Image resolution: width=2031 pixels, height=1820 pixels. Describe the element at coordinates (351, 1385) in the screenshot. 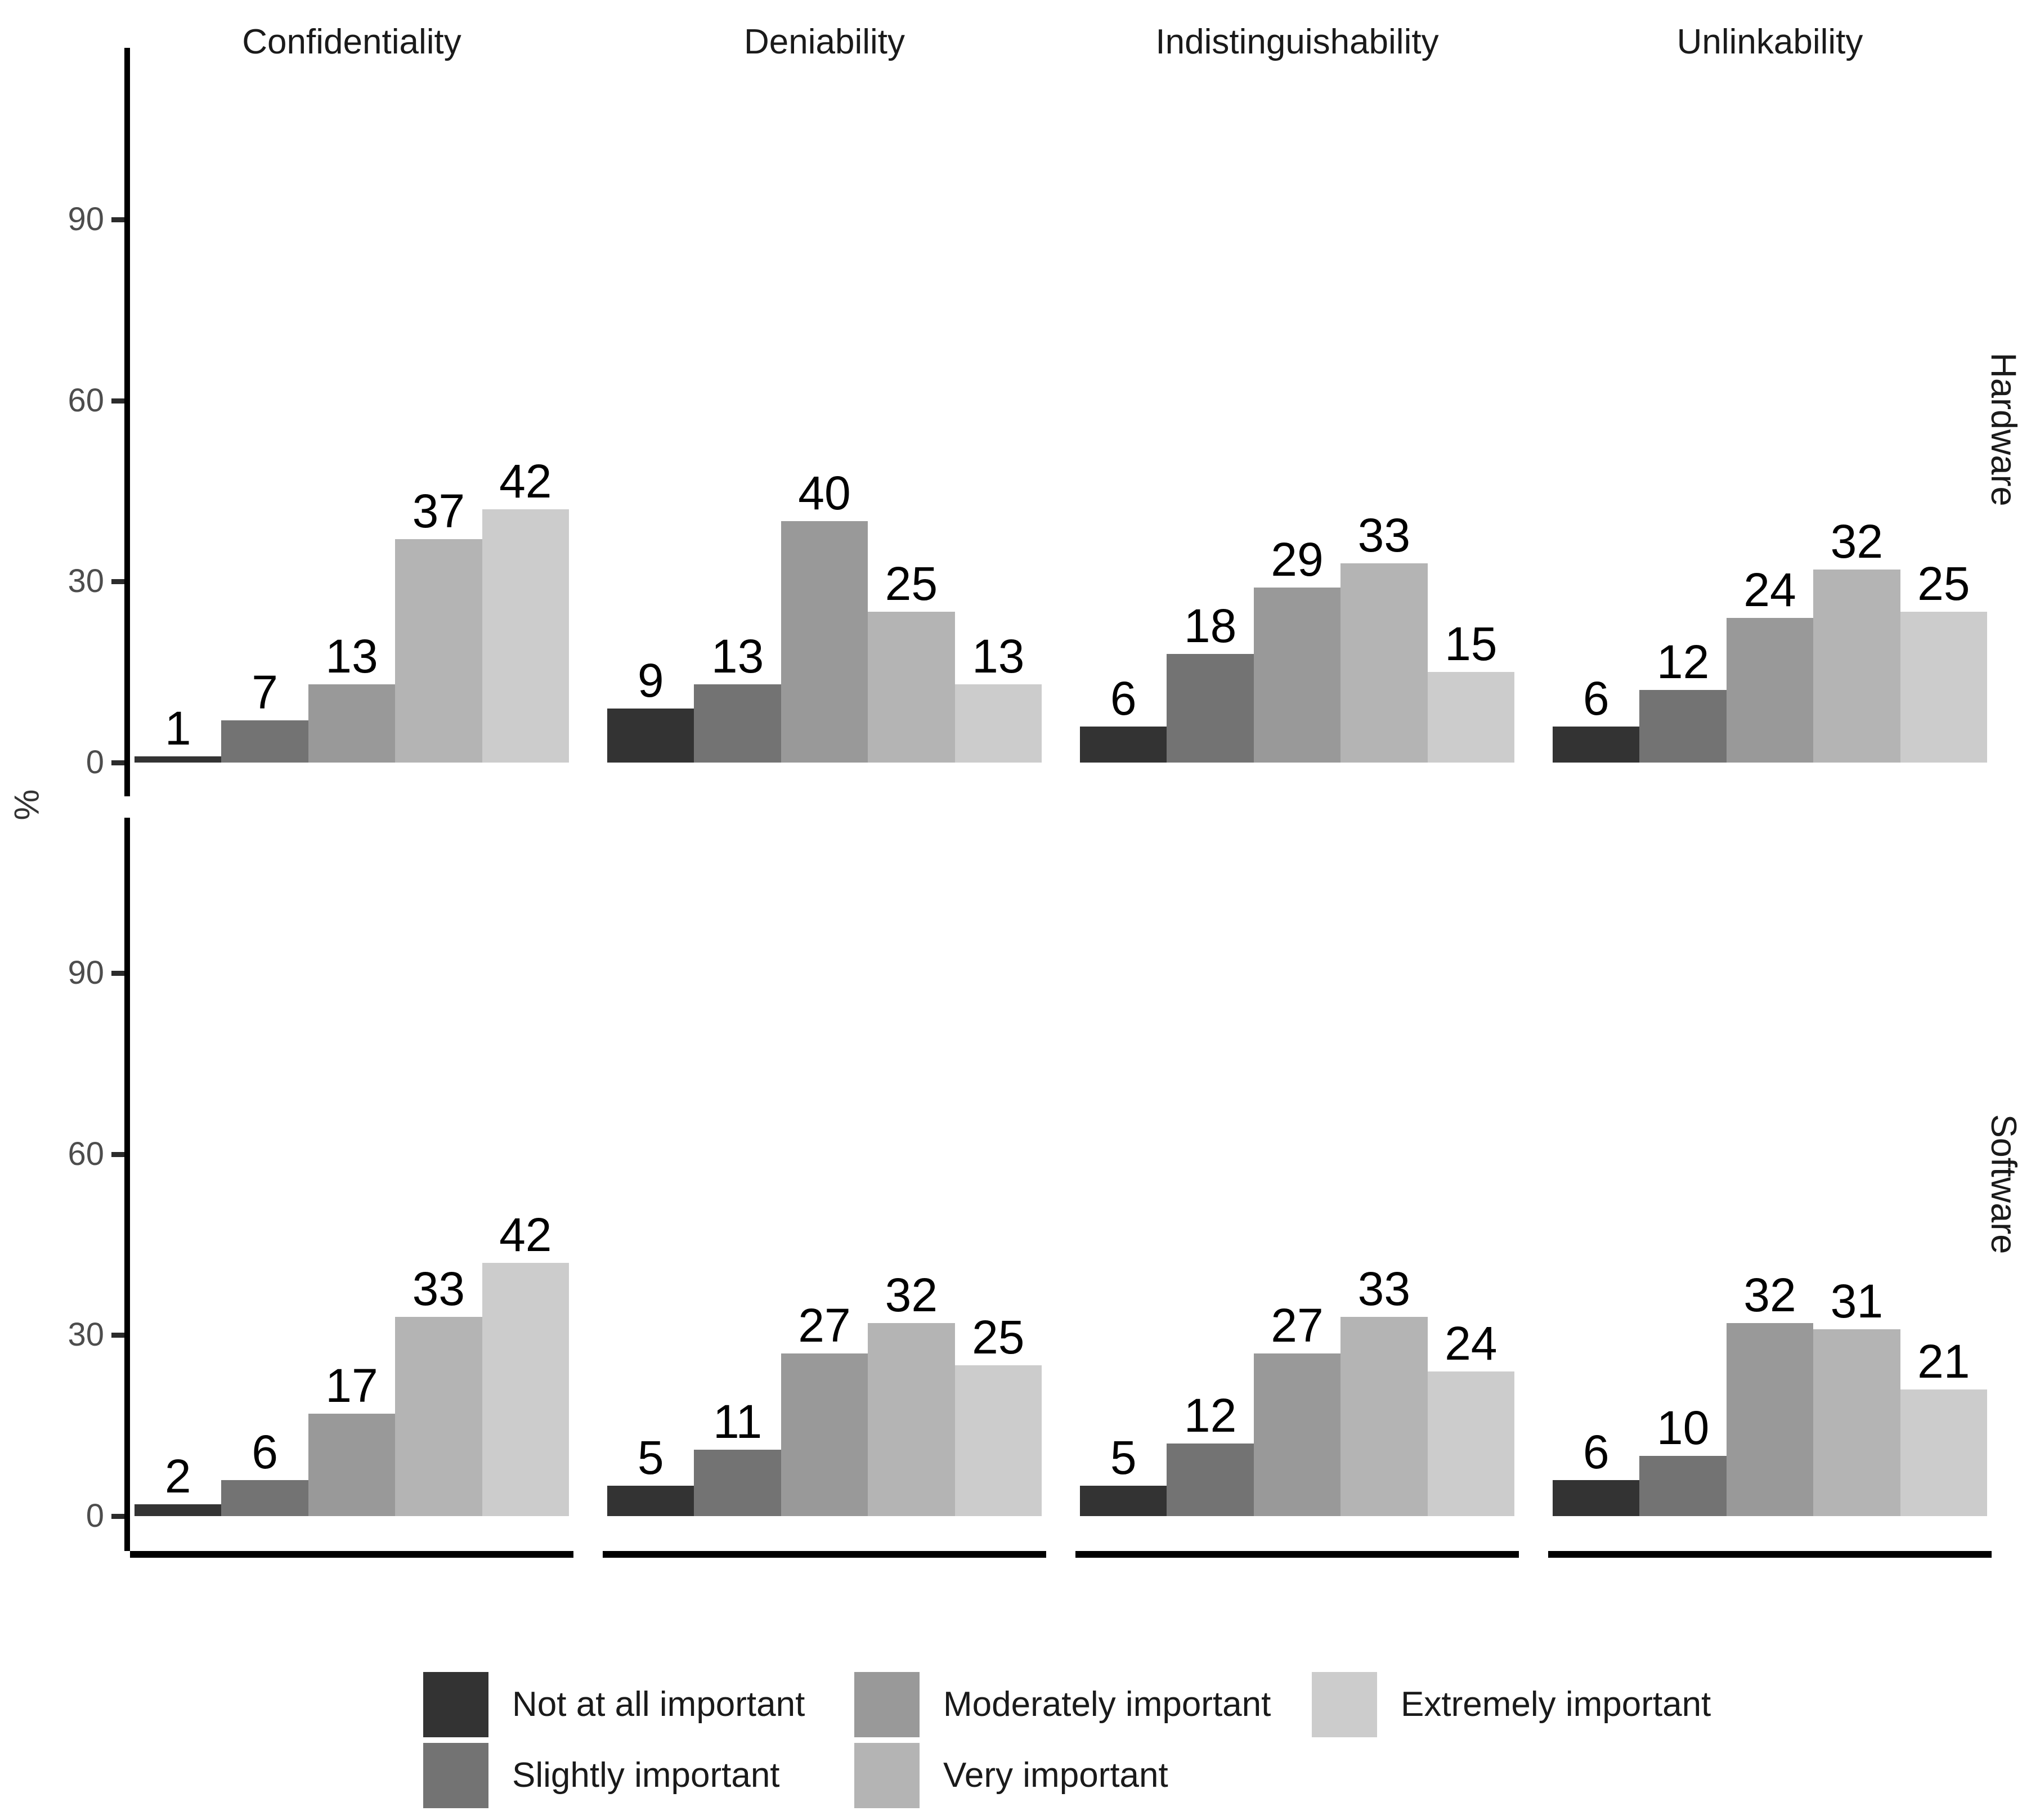

I see `bar-value-label: 17` at that location.